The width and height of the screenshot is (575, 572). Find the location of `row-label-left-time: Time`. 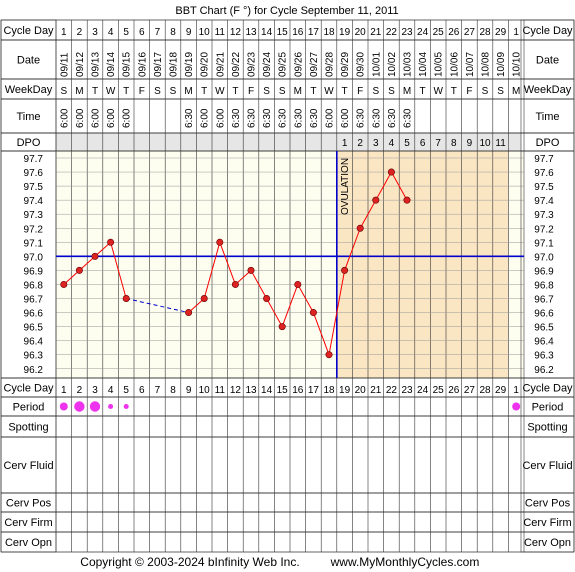

row-label-left-time: Time is located at coordinates (28, 117).